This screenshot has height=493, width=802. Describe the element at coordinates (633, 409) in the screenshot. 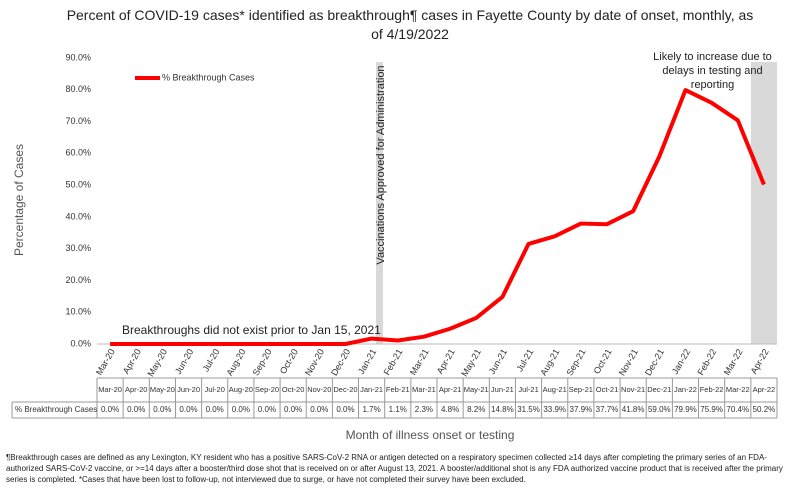

I see `table-value: 41.8%` at that location.